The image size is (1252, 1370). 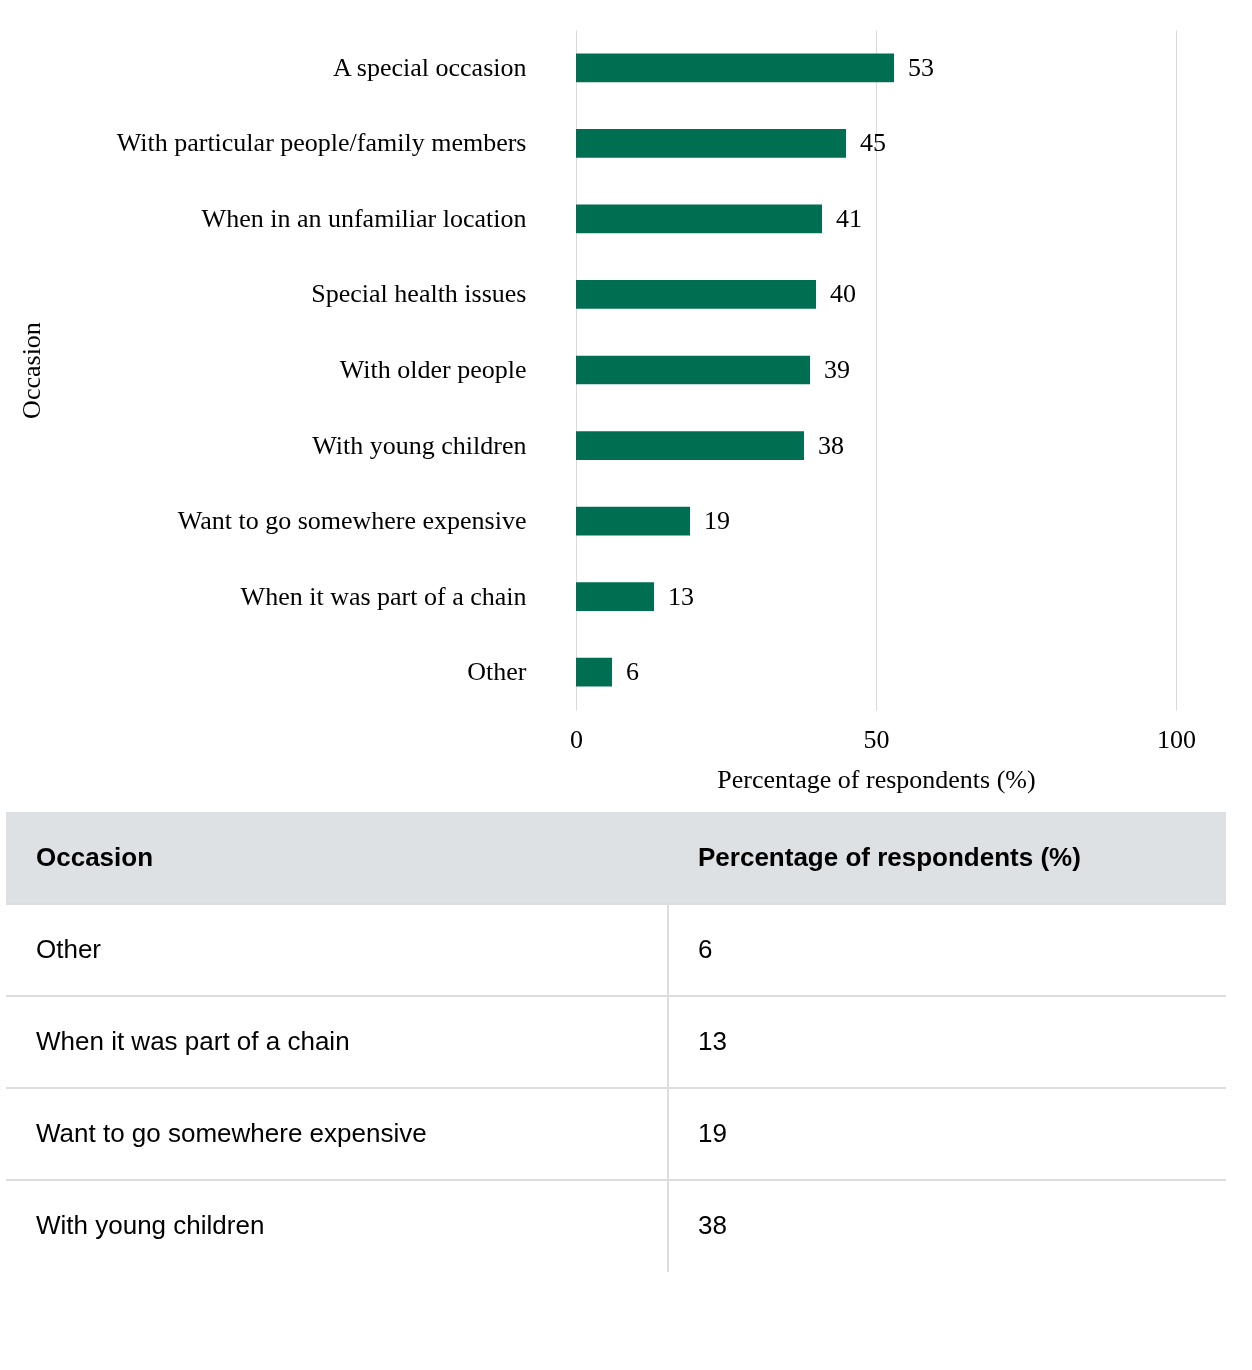 I want to click on category-label: With young children, so click(x=150, y=1225).